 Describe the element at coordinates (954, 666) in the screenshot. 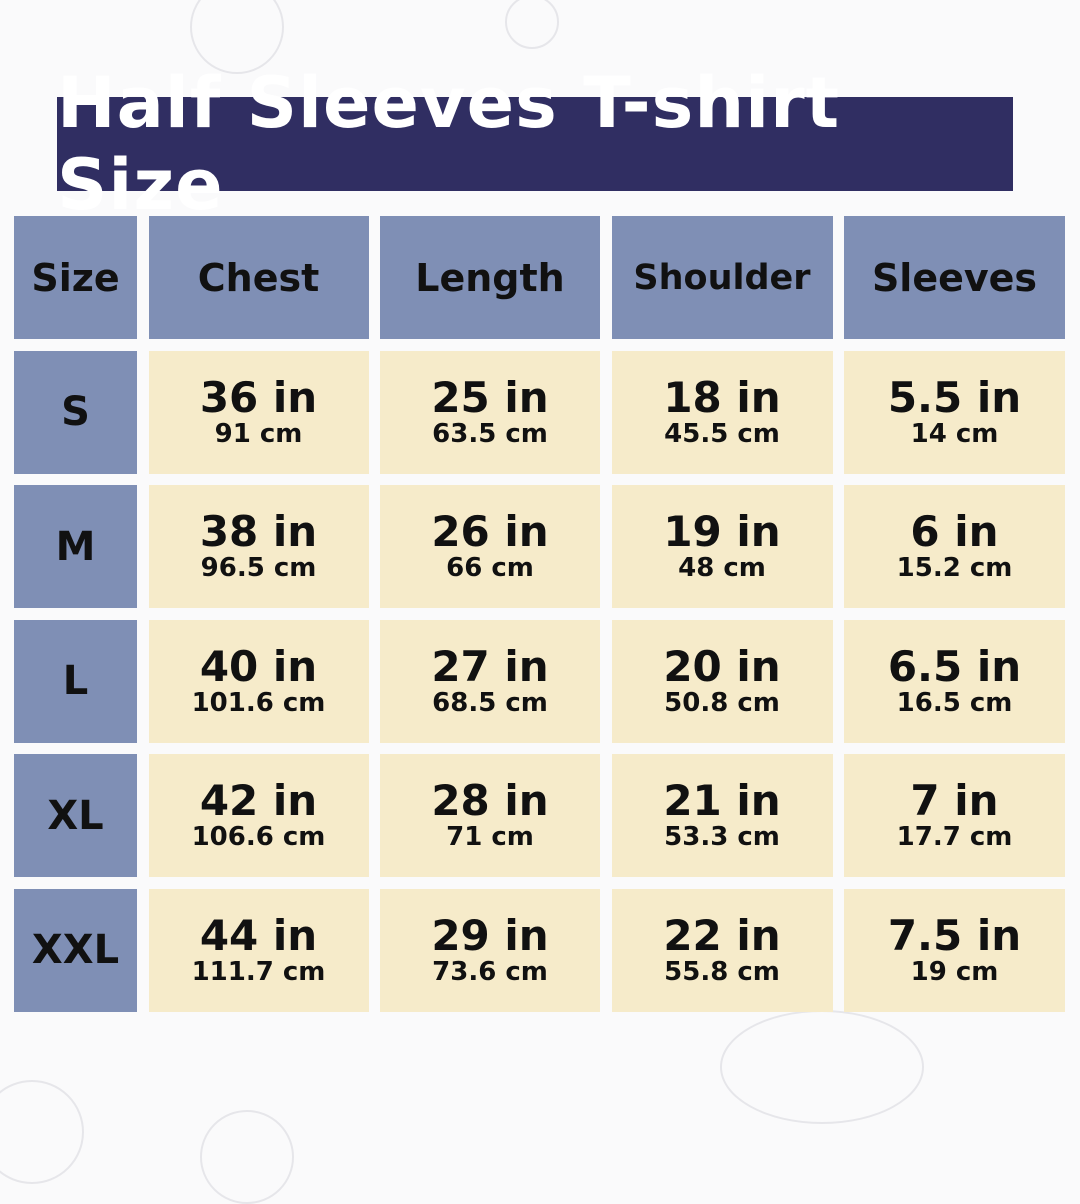

I see `inches-value: 6.5 in` at that location.